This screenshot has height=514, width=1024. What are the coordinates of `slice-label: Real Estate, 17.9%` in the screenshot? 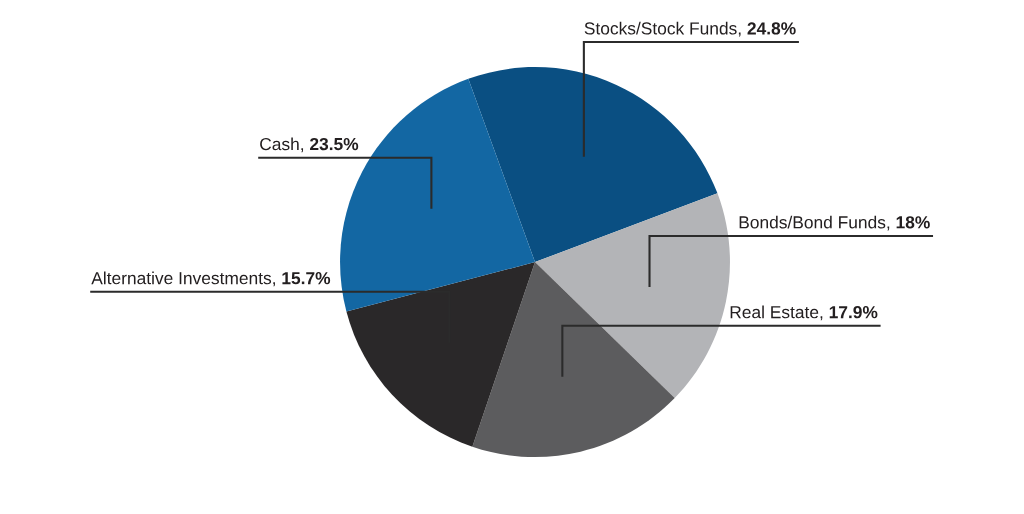 It's located at (804, 313).